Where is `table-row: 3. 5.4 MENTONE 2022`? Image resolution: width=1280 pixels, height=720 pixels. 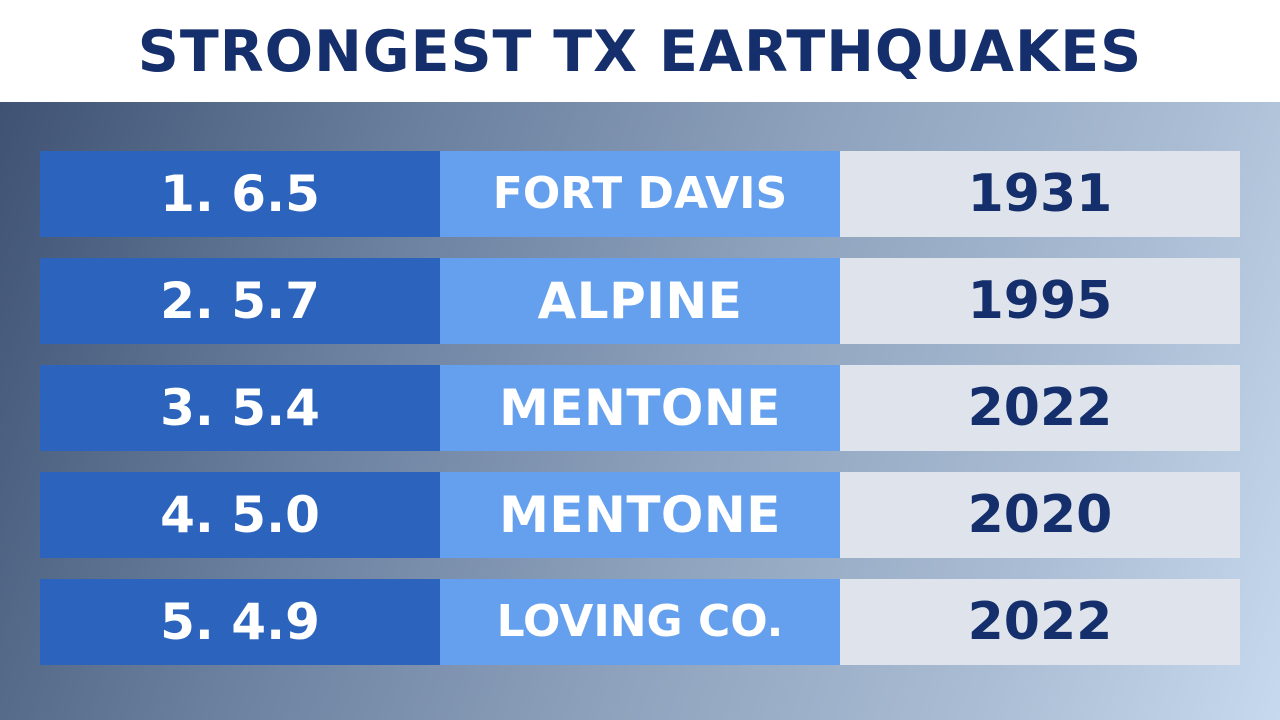
table-row: 3. 5.4 MENTONE 2022 is located at coordinates (640, 408).